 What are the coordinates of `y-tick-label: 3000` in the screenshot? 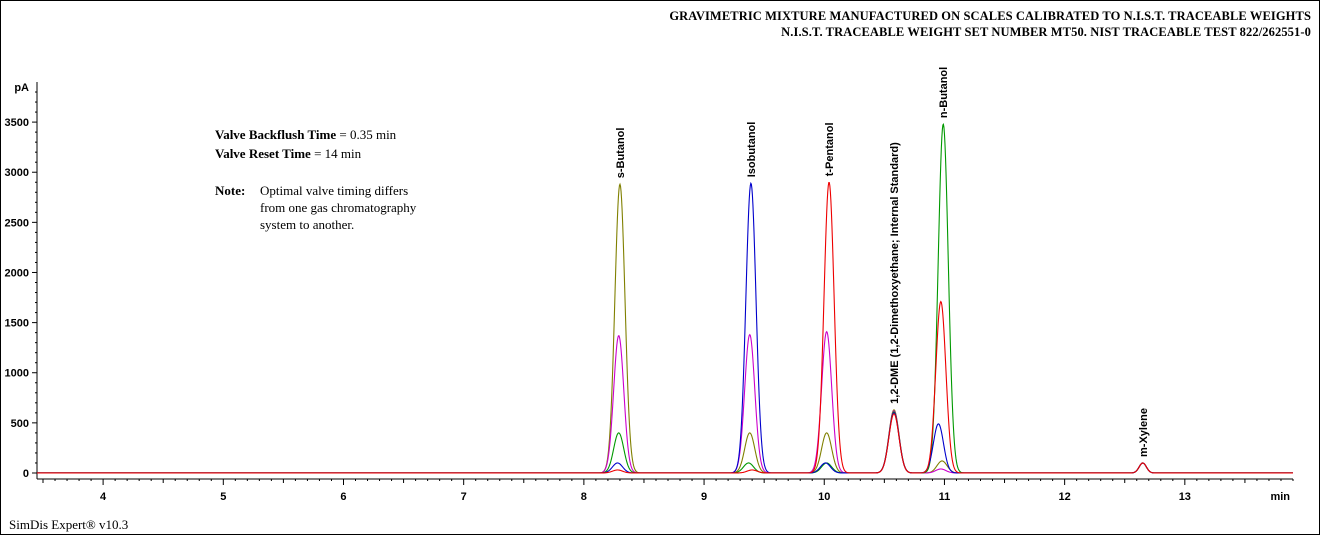 It's located at (17, 173).